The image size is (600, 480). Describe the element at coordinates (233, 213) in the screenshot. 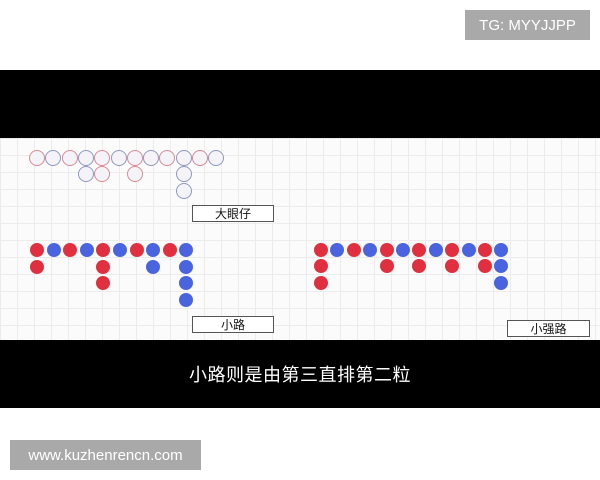

I see `big-eye-road-label: 大眼仔` at that location.